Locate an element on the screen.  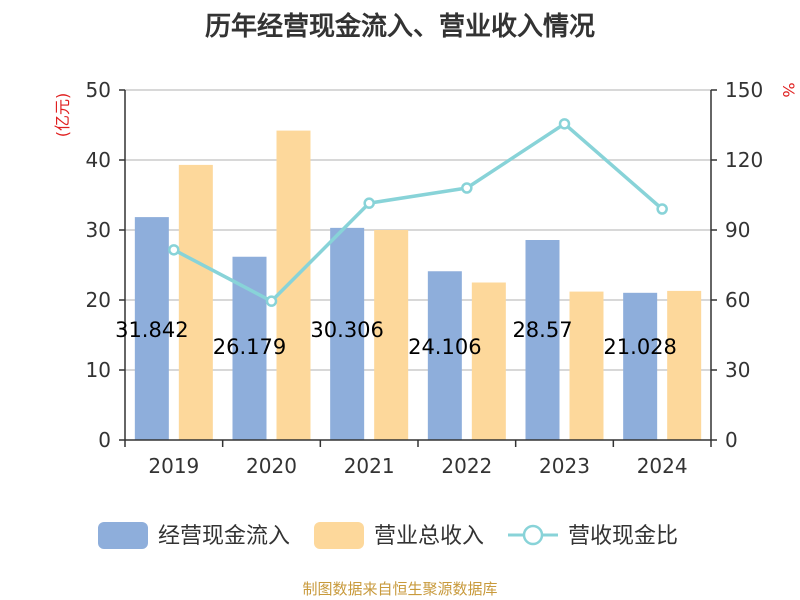
legend-item: 营收现金比 is located at coordinates (593, 536).